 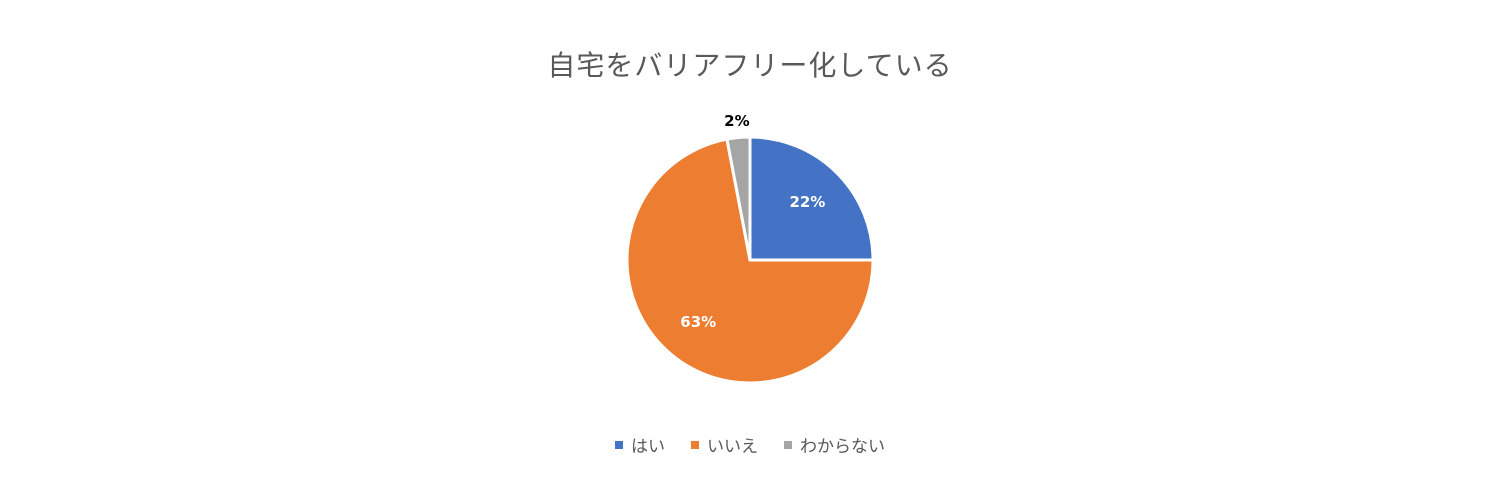 What do you see at coordinates (619, 444) in the screenshot?
I see `legend-swatch-yes` at bounding box center [619, 444].